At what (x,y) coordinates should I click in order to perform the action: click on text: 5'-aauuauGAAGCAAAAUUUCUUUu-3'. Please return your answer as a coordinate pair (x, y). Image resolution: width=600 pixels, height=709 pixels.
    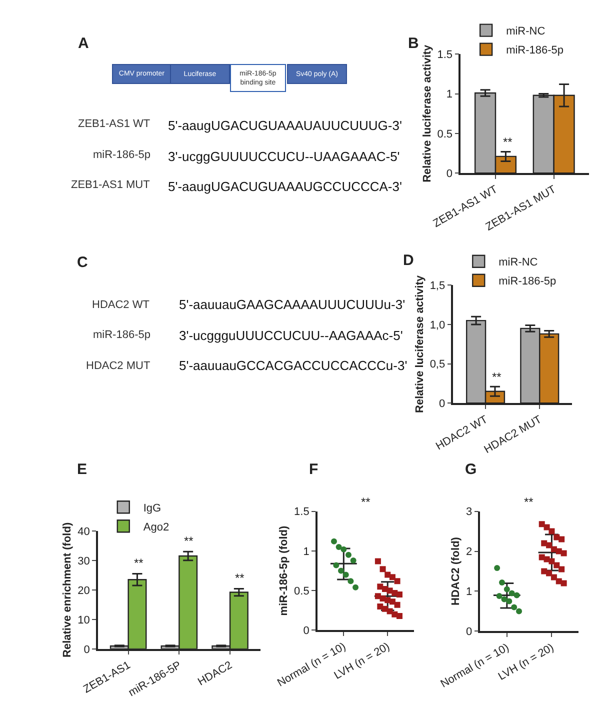
    Looking at the image, I should click on (292, 304).